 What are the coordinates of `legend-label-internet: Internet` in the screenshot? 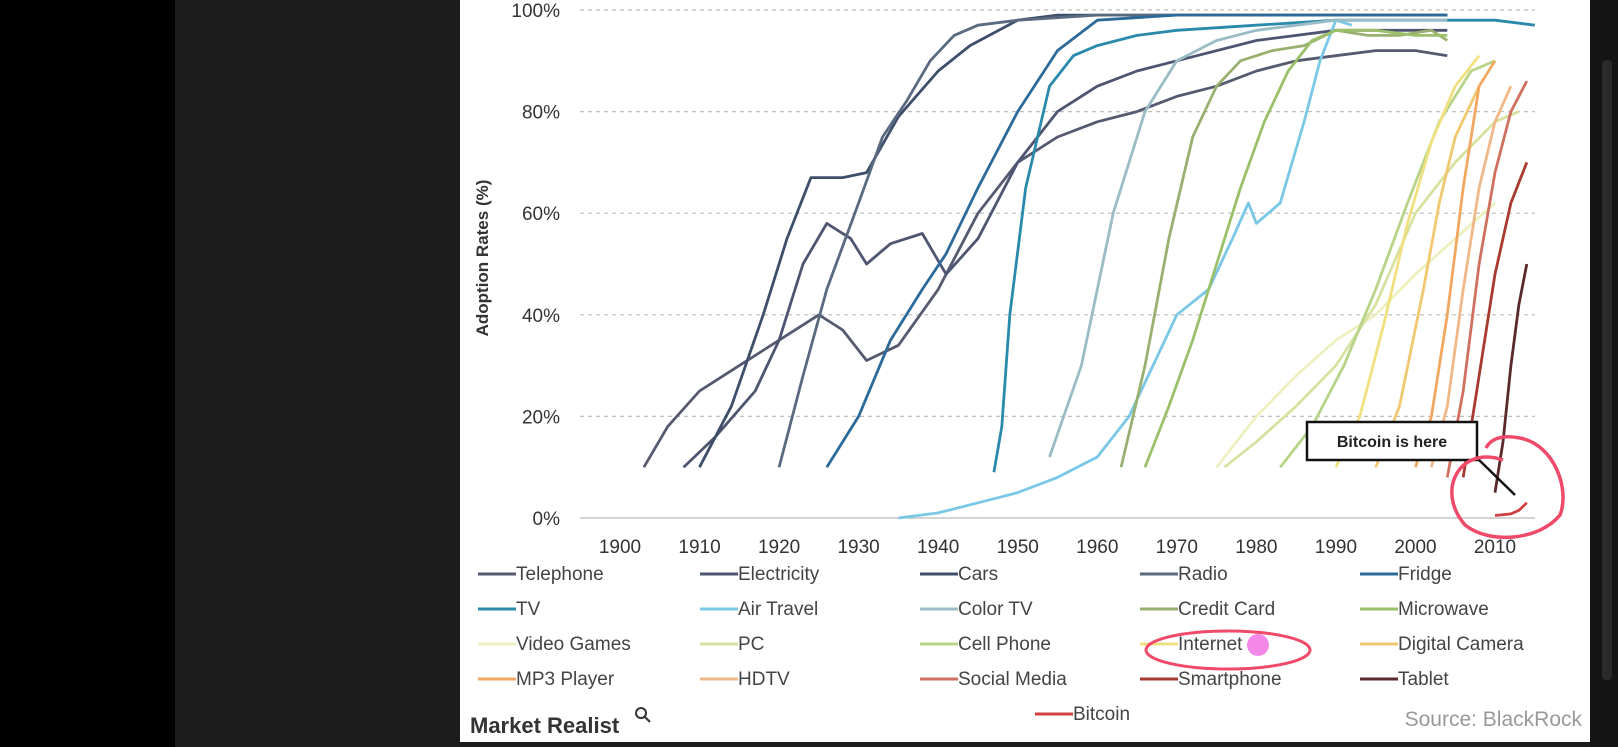 It's located at (1210, 644).